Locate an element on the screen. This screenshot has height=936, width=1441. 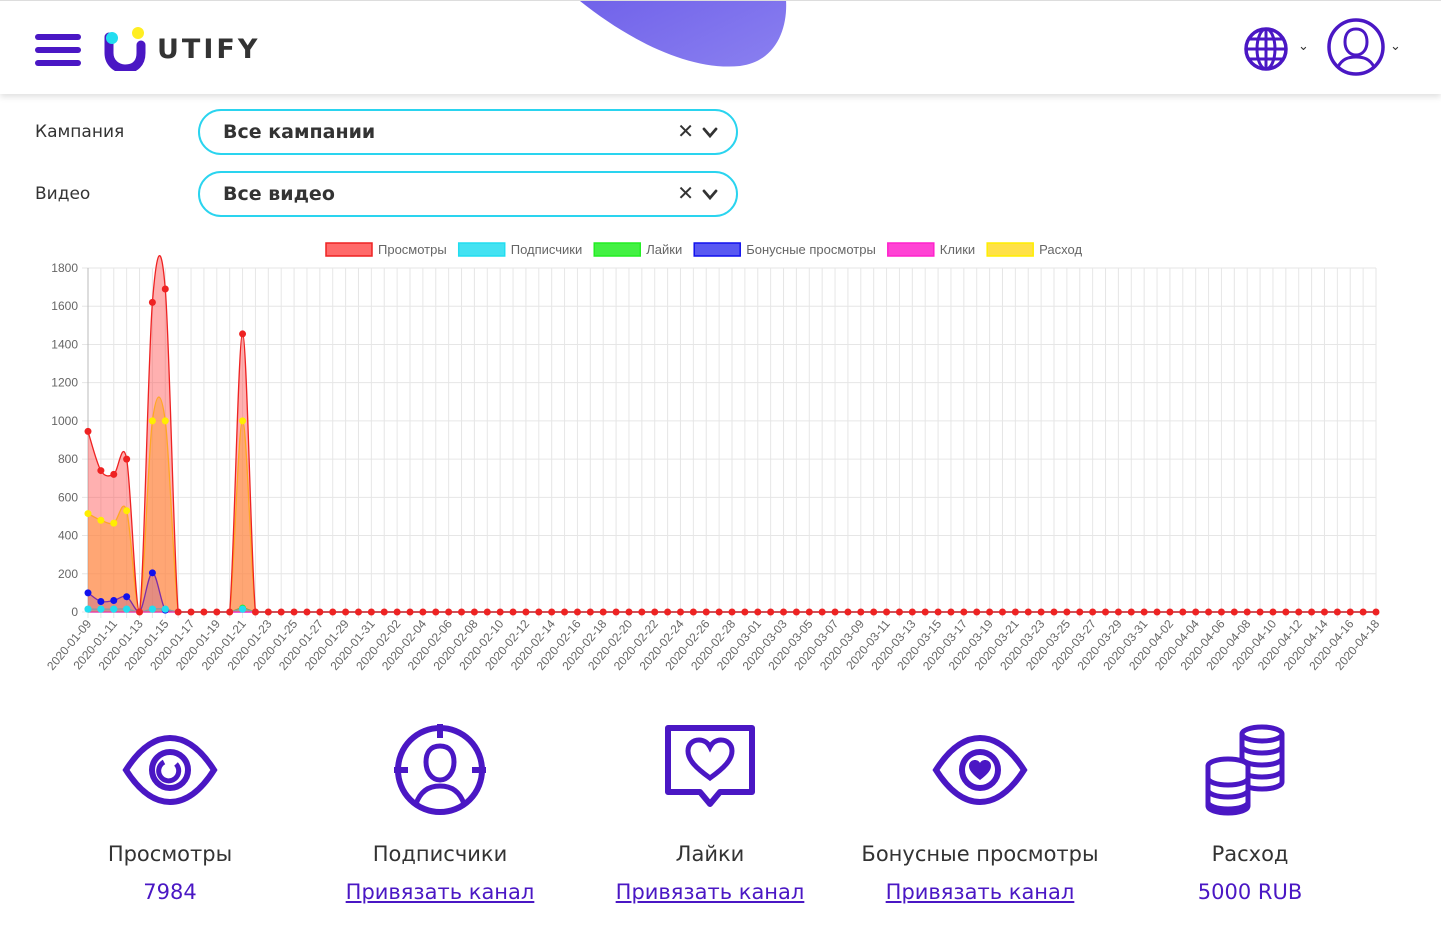
stat-views-value: 7984 is located at coordinates (170, 892).